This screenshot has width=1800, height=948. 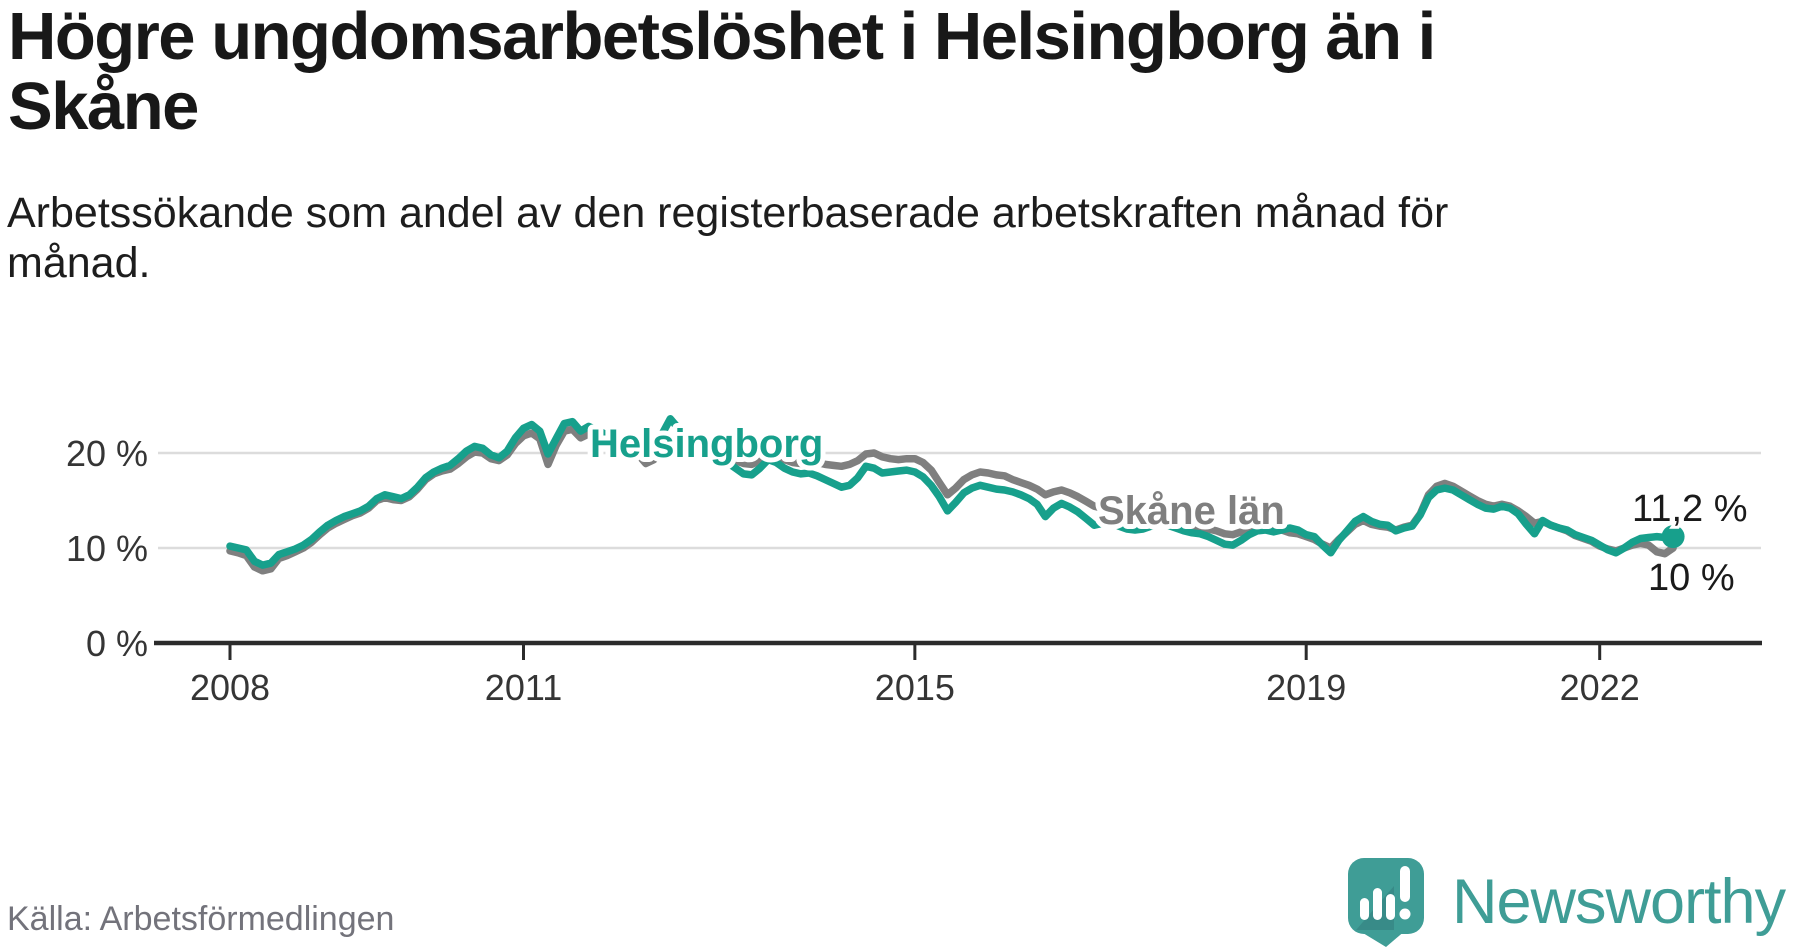 What do you see at coordinates (107, 453) in the screenshot?
I see `y-tick-label-20: 20 %` at bounding box center [107, 453].